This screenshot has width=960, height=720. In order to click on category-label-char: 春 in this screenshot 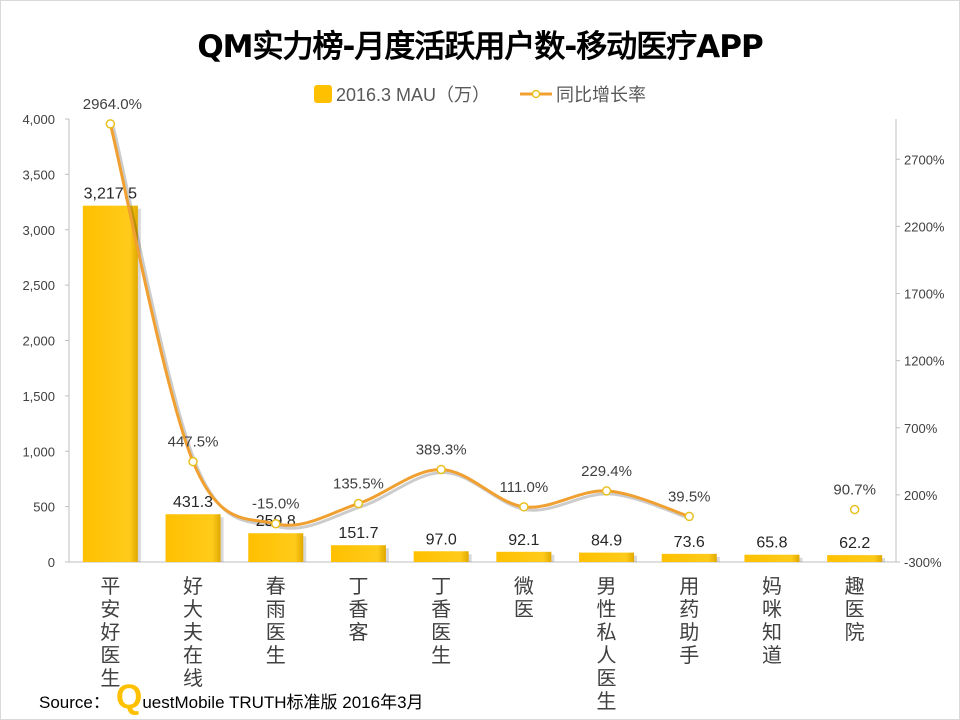, I will do `click(276, 586)`.